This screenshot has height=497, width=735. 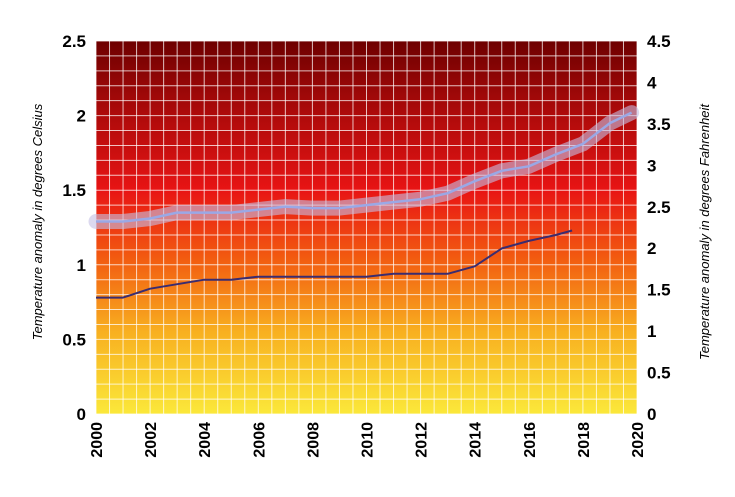 I want to click on x-tick-label: 2020, so click(x=638, y=440).